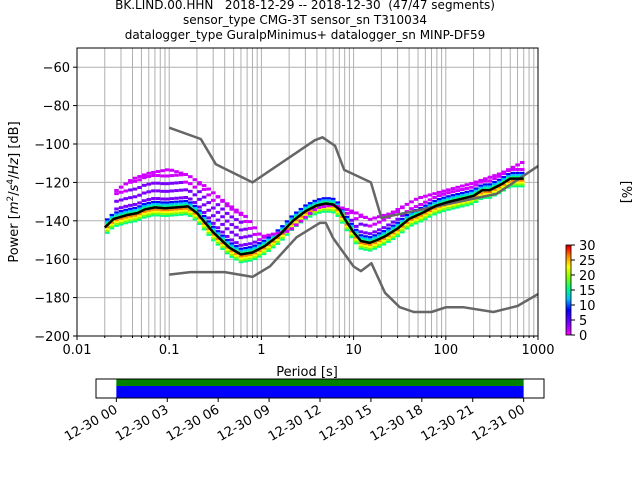 This screenshot has height=480, width=640. I want to click on timeline-band-available, so click(320, 382).